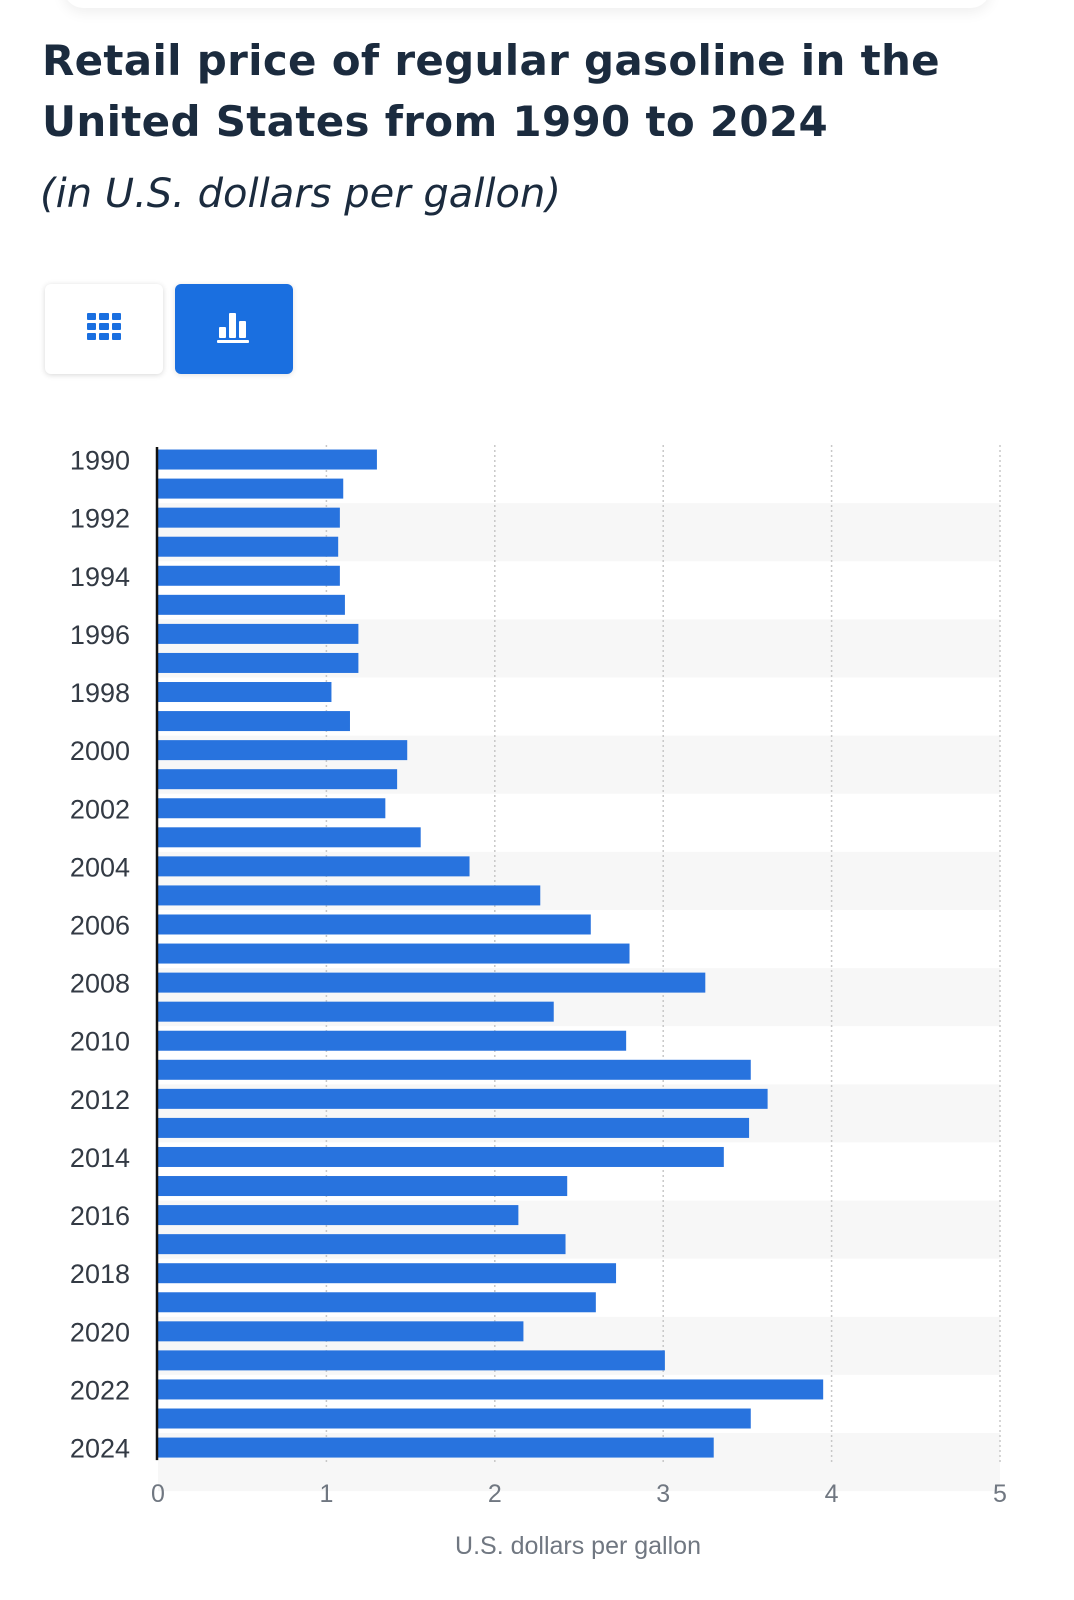 This screenshot has width=1074, height=1600. What do you see at coordinates (248, 546) in the screenshot?
I see `bar-1993` at bounding box center [248, 546].